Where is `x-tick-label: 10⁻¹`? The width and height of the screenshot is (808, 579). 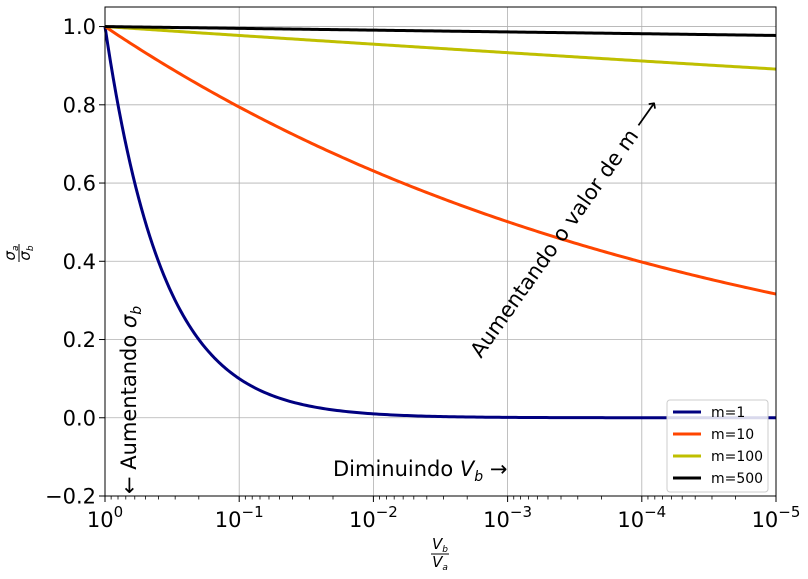 x-tick-label: 10⁻¹ is located at coordinates (239, 517).